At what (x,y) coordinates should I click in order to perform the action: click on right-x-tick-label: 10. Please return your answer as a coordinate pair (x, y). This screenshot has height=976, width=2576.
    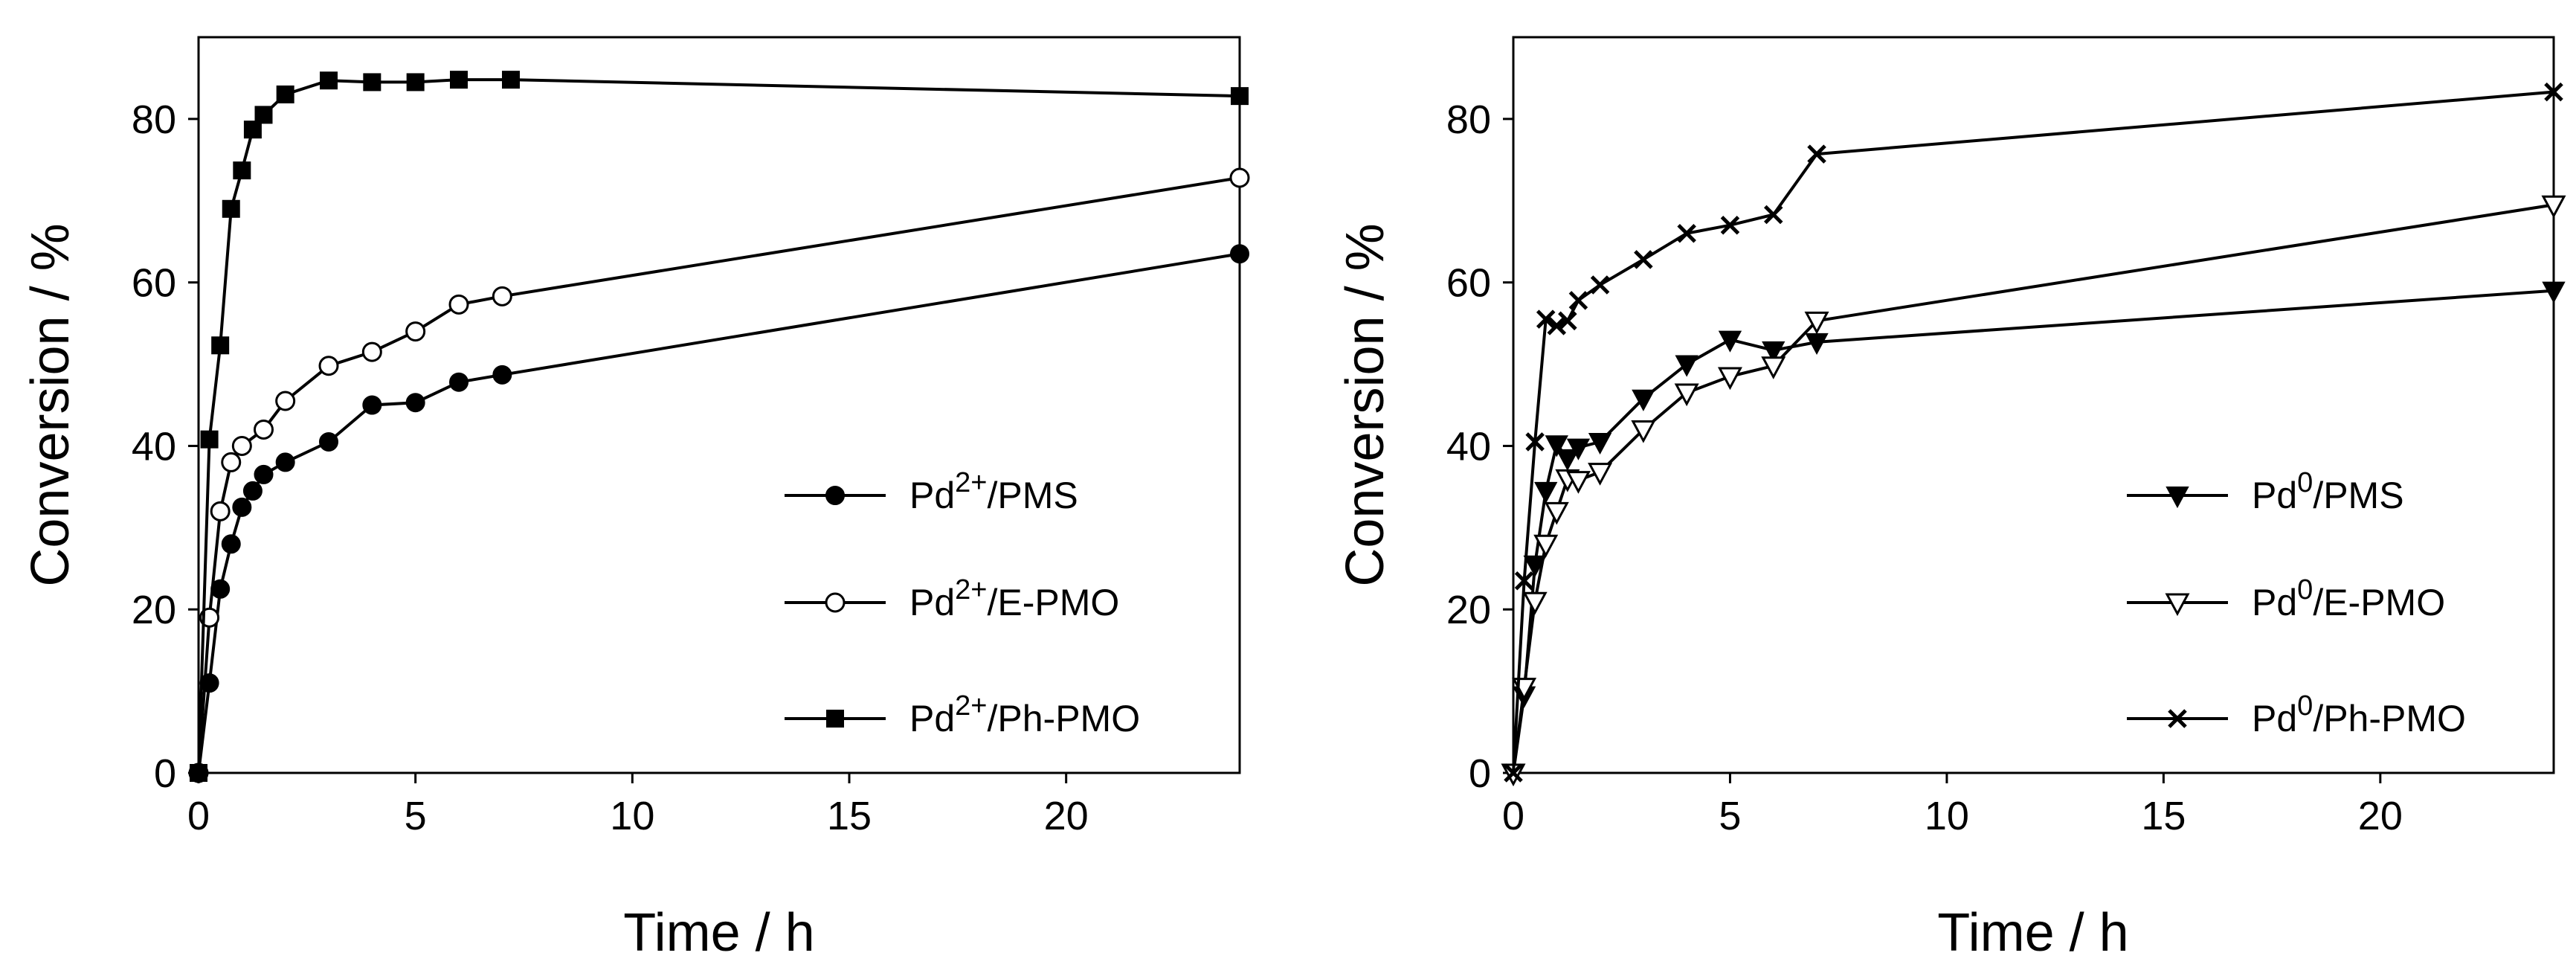
    Looking at the image, I should click on (1947, 816).